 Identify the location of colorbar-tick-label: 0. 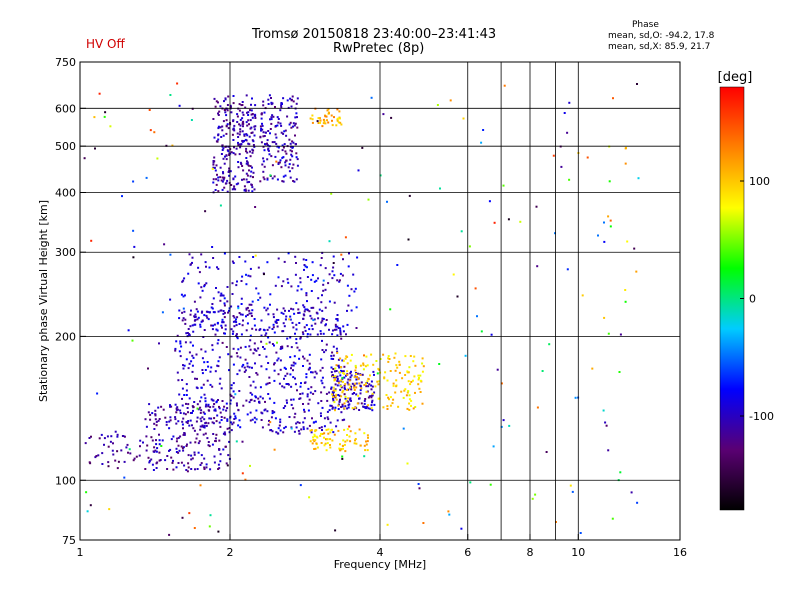
(752, 299).